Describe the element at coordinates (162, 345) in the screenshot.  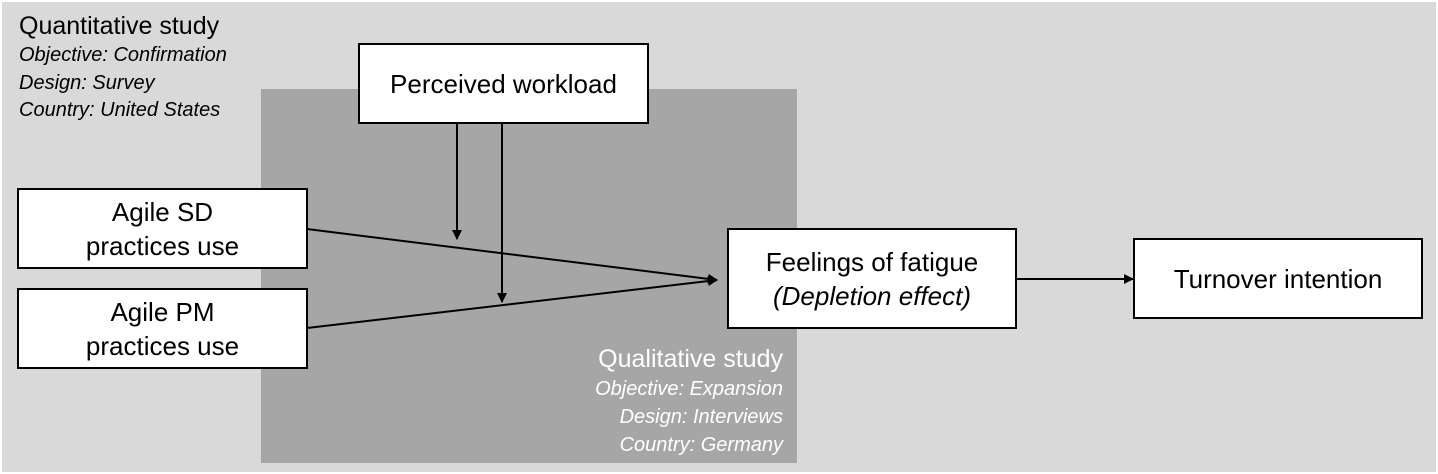
I see `agile-pm-line2: practices use` at that location.